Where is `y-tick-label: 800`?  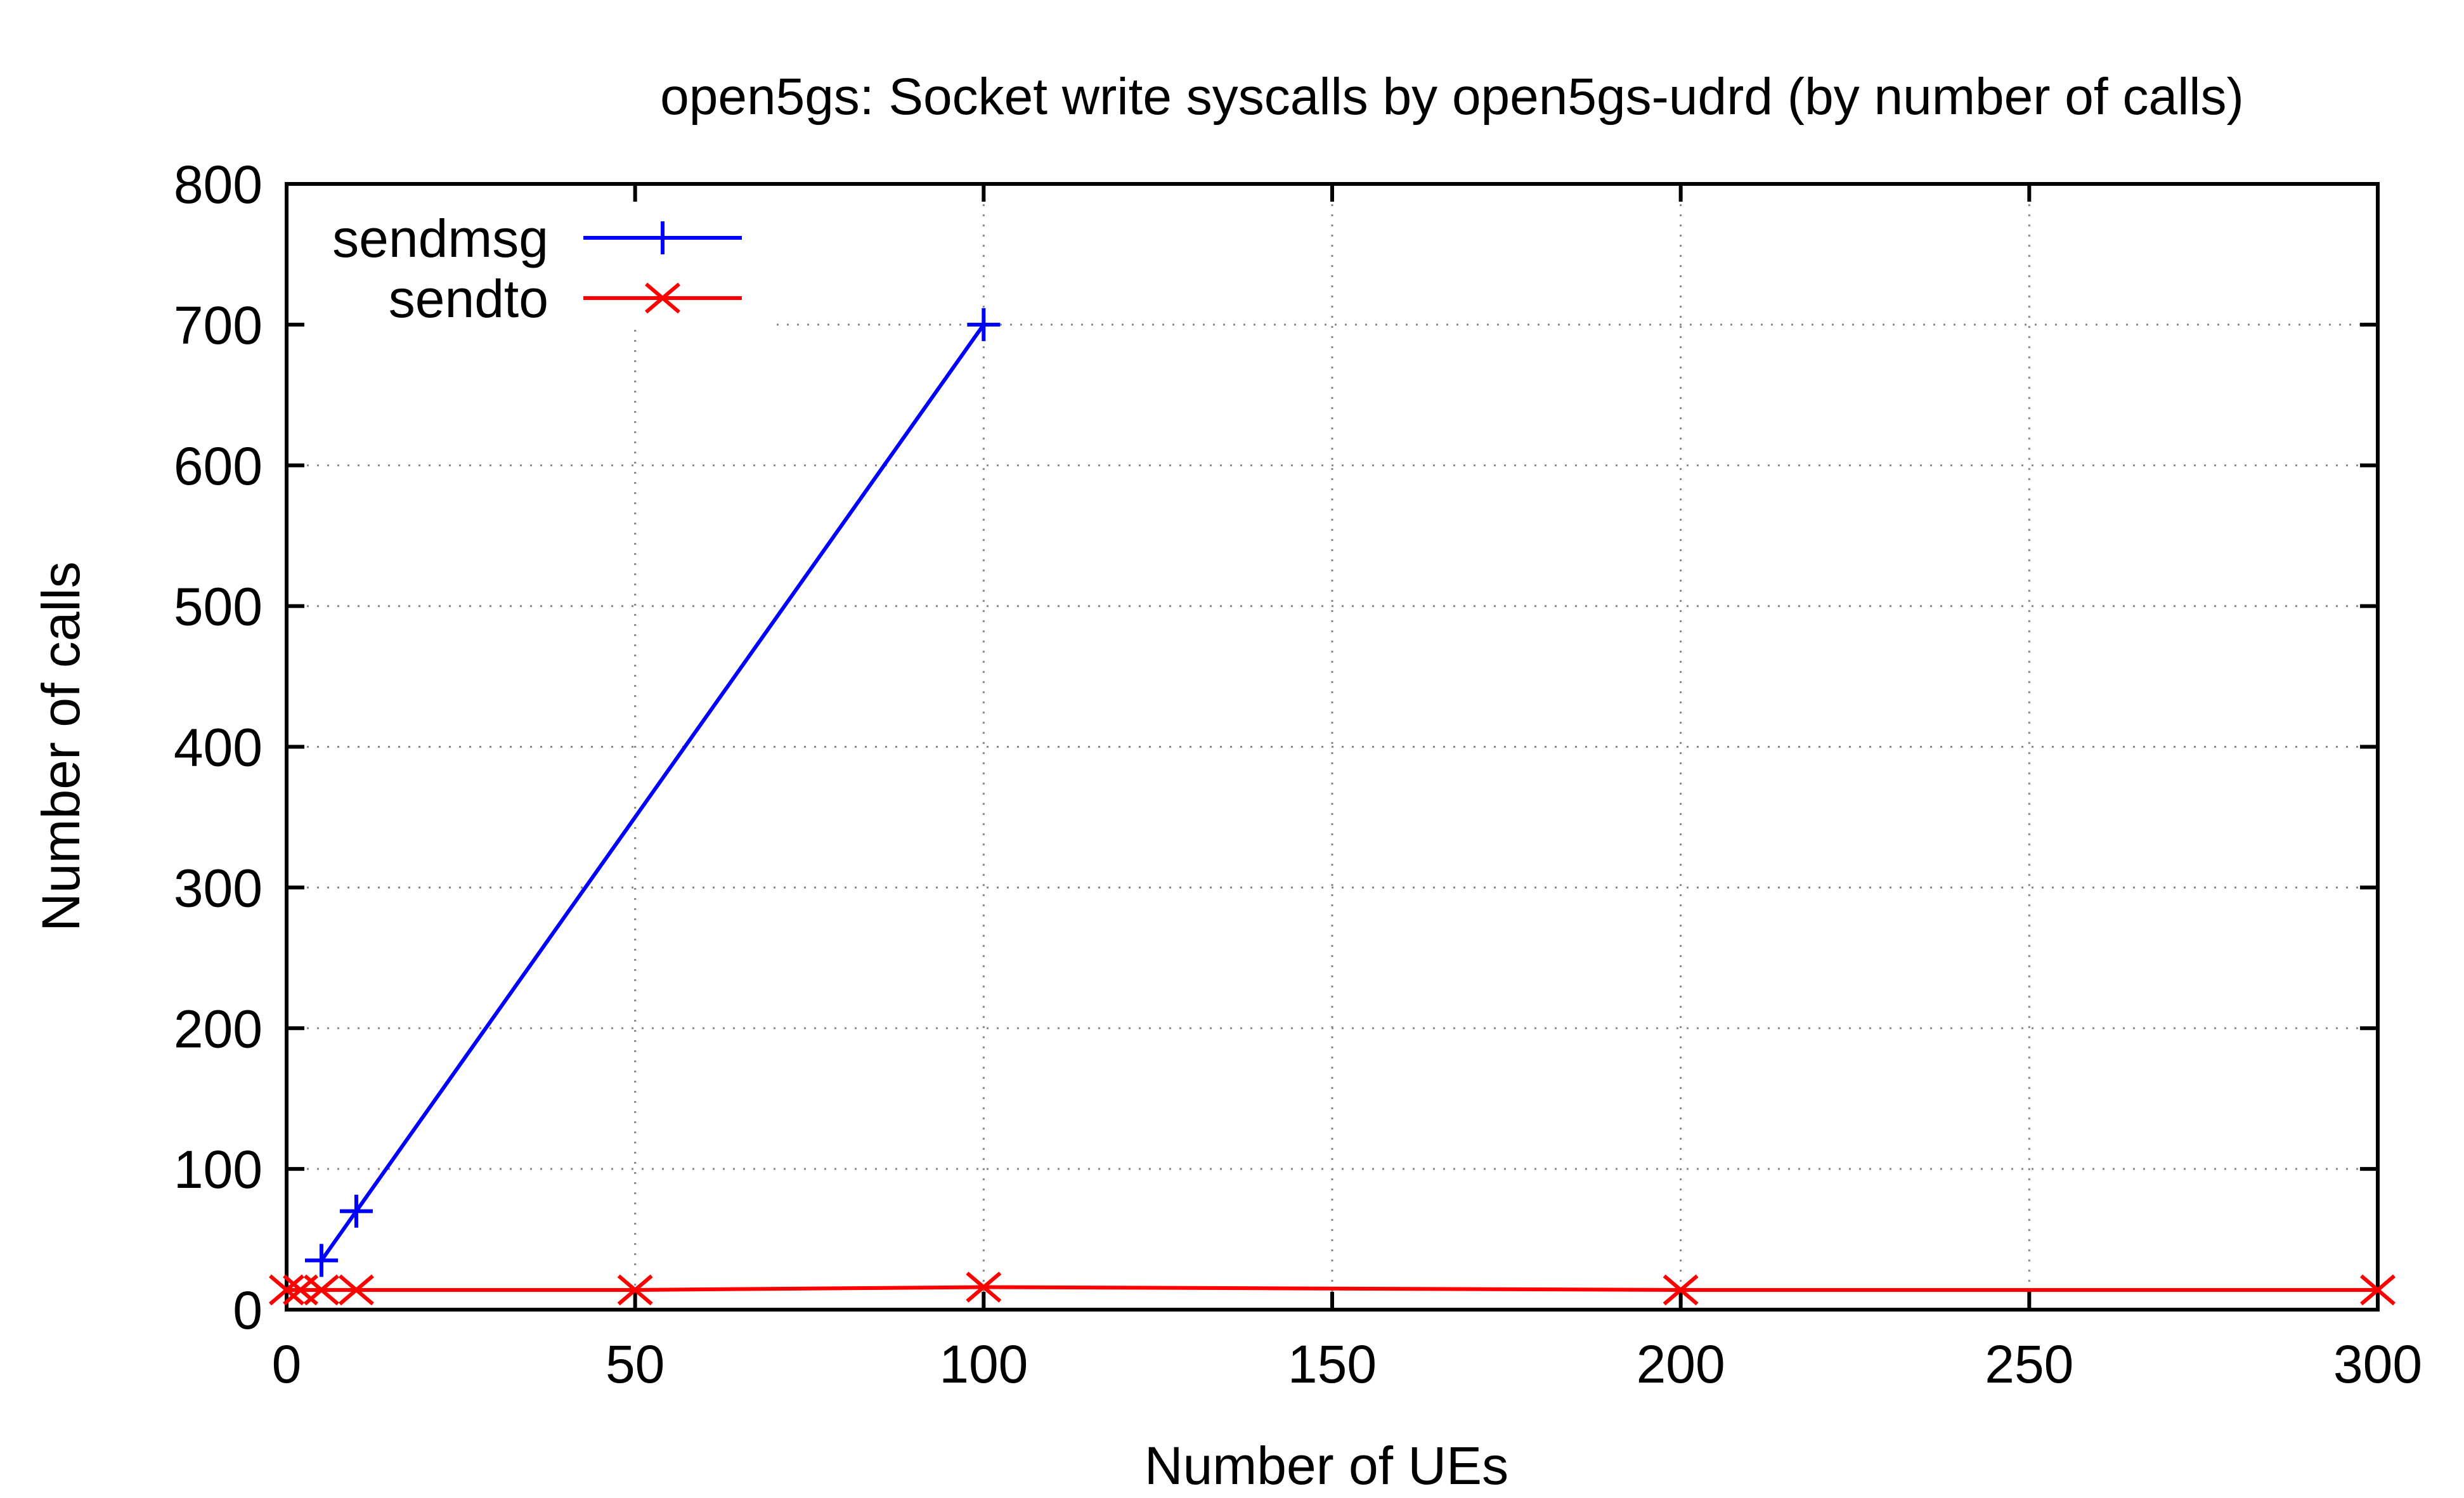 y-tick-label: 800 is located at coordinates (218, 184).